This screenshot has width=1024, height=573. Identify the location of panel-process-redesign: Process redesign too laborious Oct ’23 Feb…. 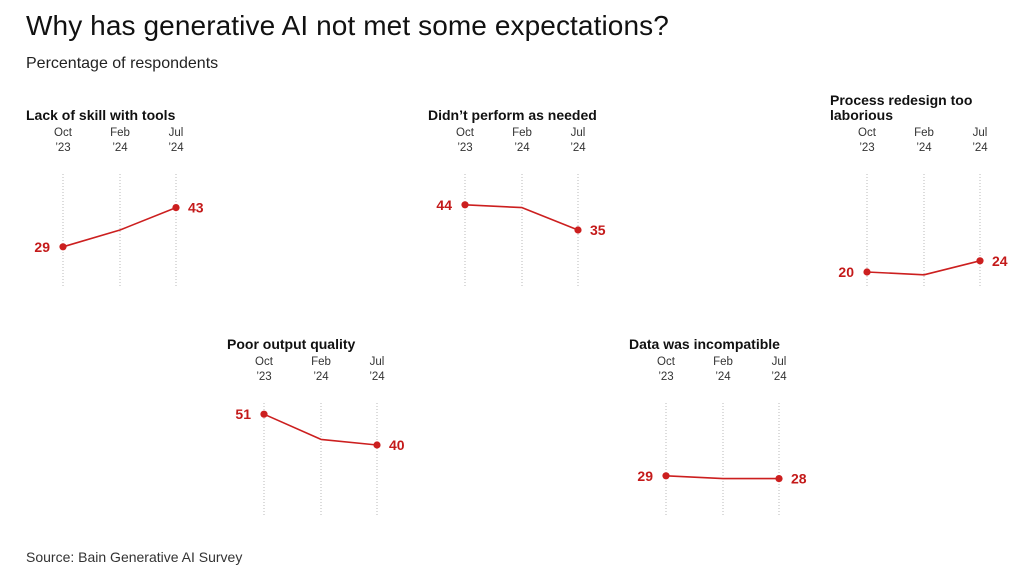
(927, 193).